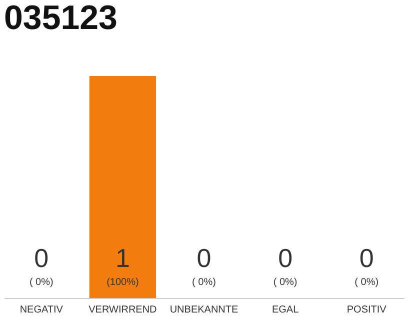  Describe the element at coordinates (122, 310) in the screenshot. I see `x-tick-label: VERWIRREND` at that location.